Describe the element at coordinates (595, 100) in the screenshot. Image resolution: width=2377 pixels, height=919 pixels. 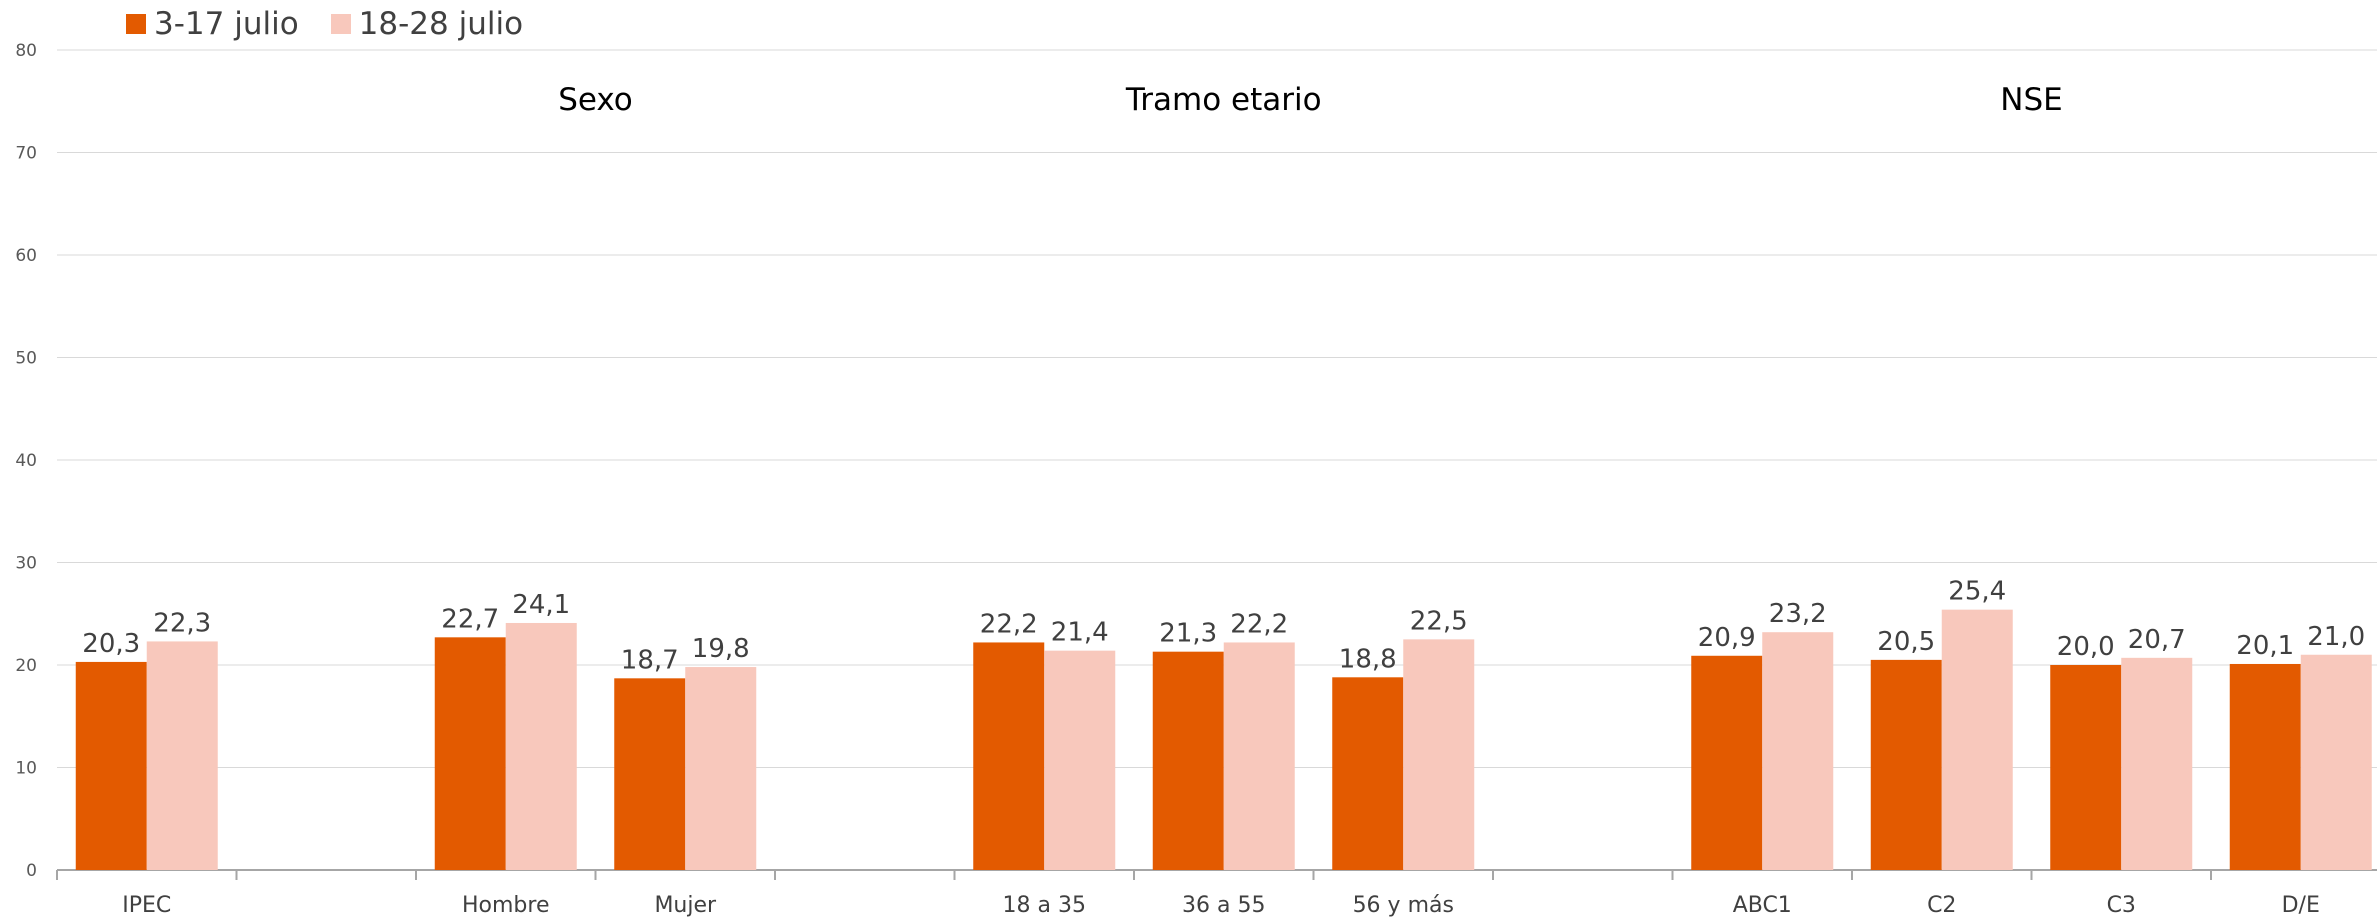
I see `group-label-1: Sexo` at that location.